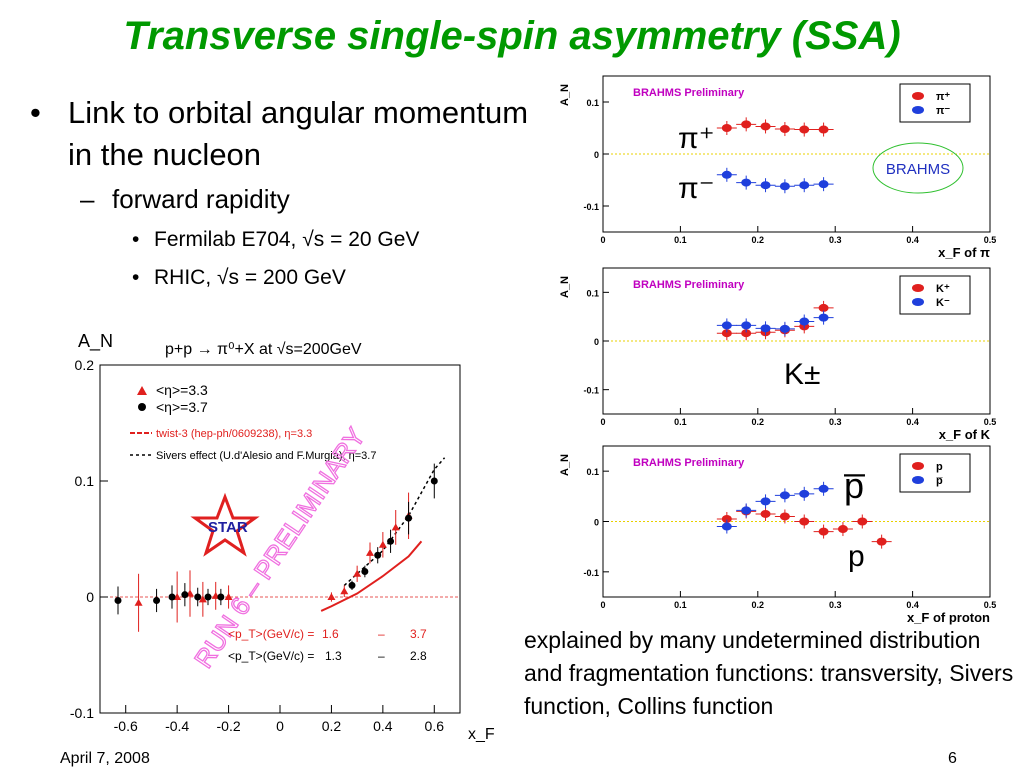  What do you see at coordinates (271, 656) in the screenshot?
I see `pt-label-black: <p_T>(GeV/c) =` at bounding box center [271, 656].